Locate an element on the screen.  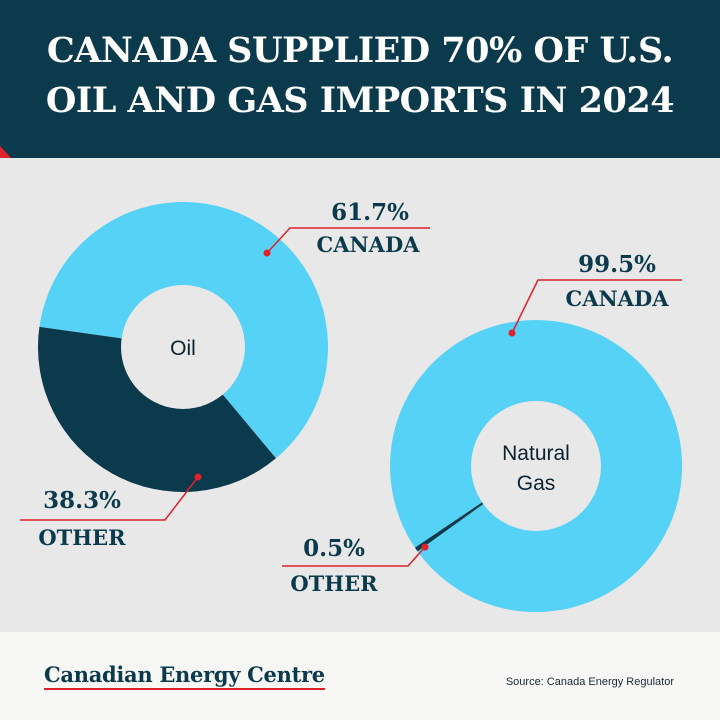
gas-other-leader-line is located at coordinates (354, 556).